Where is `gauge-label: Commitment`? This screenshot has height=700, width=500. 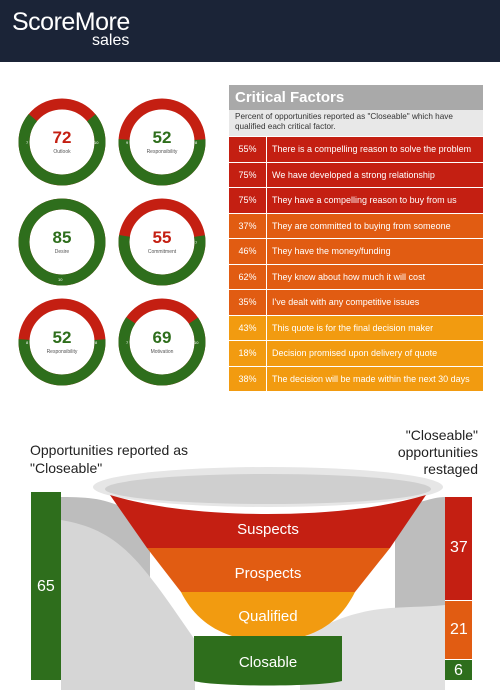
gauge-label: Commitment is located at coordinates (162, 252).